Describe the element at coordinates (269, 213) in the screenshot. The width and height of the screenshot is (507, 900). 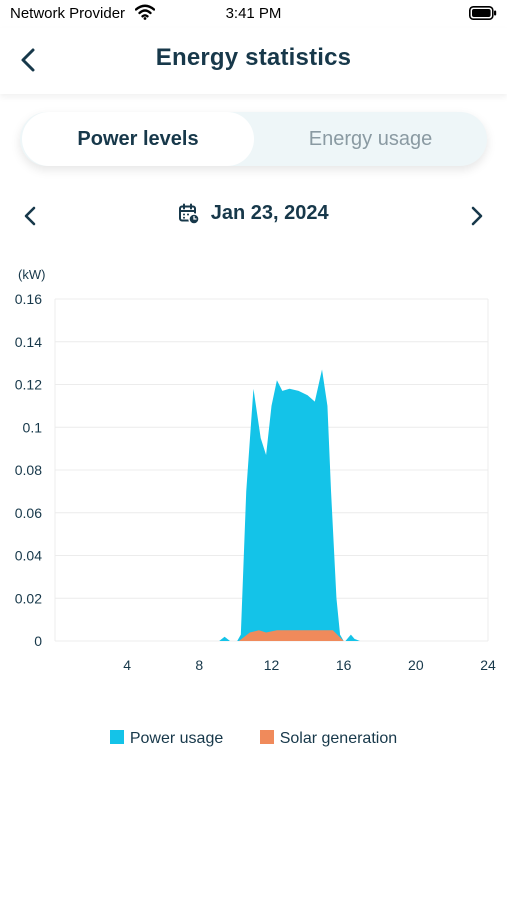
I see `selected-date: Jan 23, 2024` at that location.